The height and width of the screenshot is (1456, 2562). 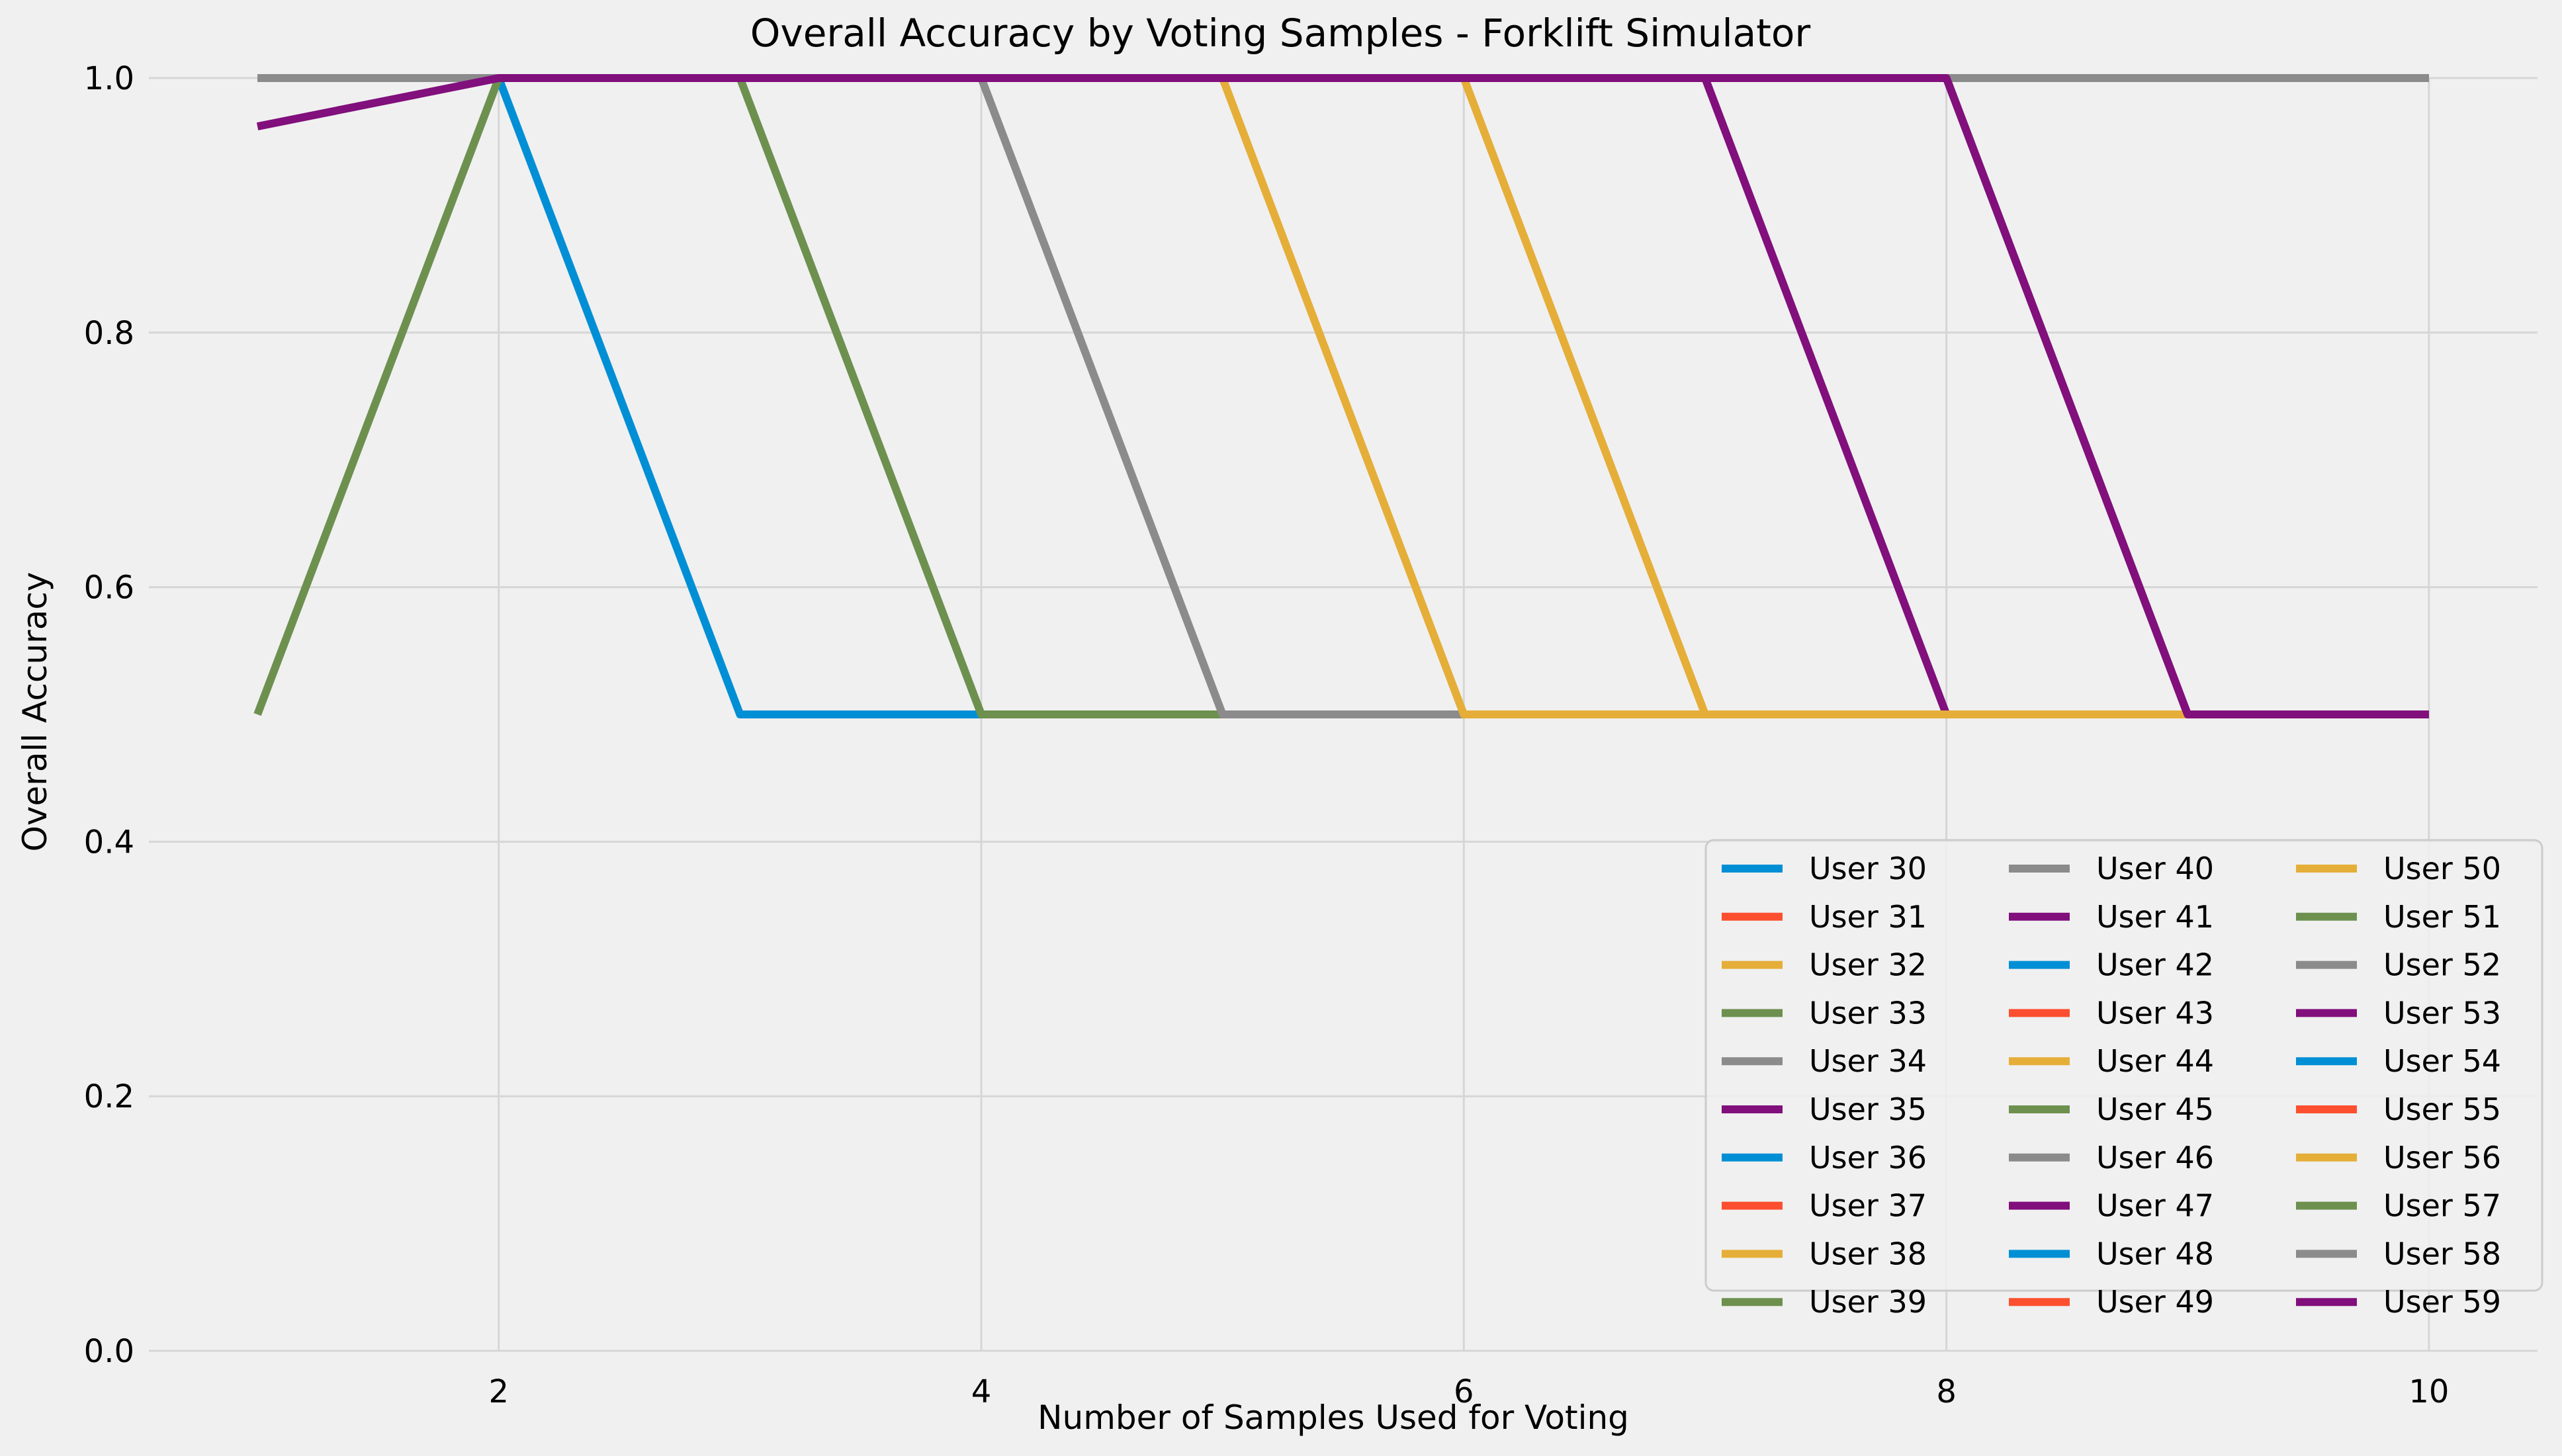 What do you see at coordinates (2155, 1302) in the screenshot?
I see `legend-label: User 49` at bounding box center [2155, 1302].